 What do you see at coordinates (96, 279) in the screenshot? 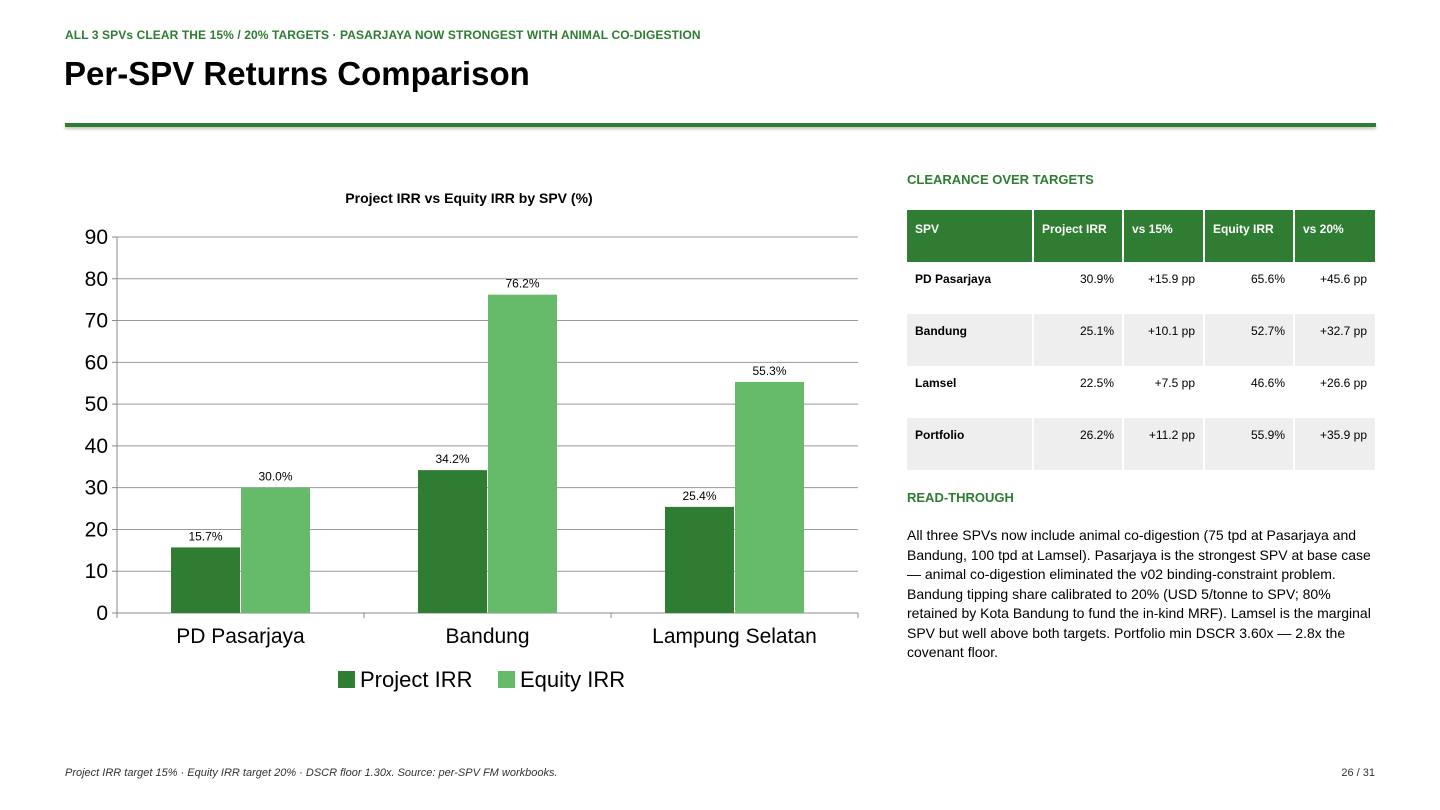
I see `y-tick-label: 80` at bounding box center [96, 279].